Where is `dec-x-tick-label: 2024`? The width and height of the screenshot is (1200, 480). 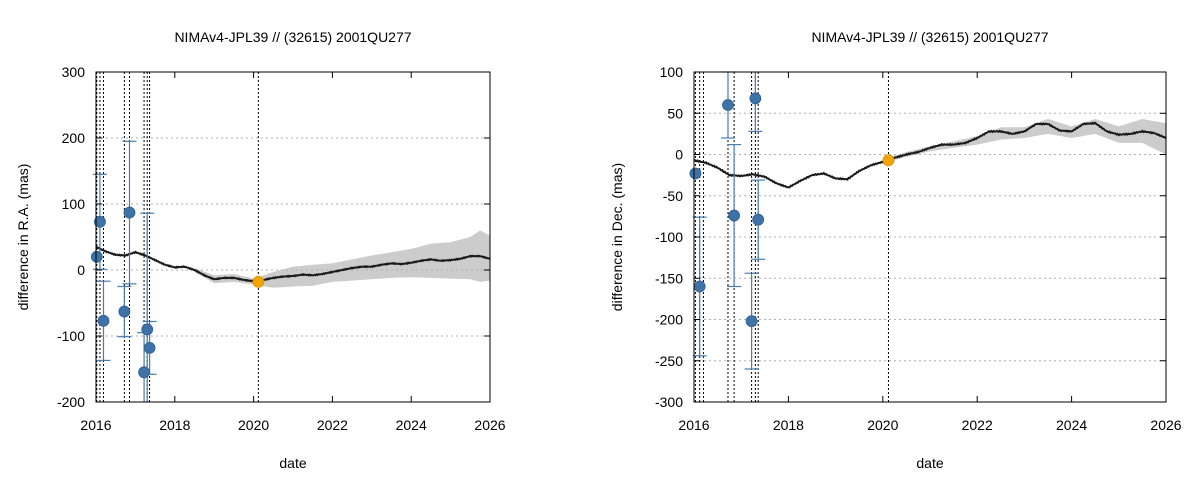 dec-x-tick-label: 2024 is located at coordinates (1071, 425).